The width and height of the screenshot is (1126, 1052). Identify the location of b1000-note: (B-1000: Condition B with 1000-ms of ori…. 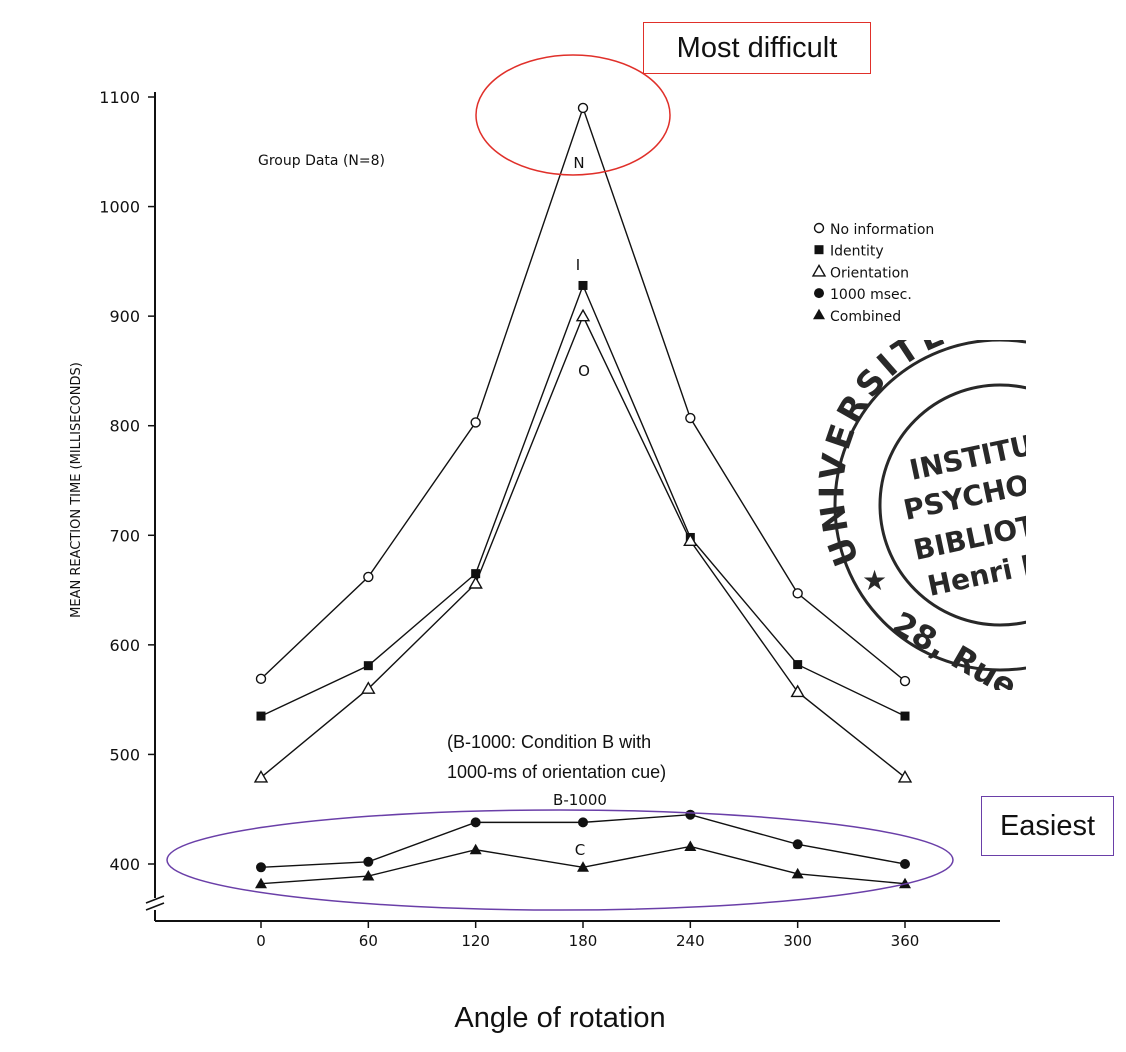
(556, 757).